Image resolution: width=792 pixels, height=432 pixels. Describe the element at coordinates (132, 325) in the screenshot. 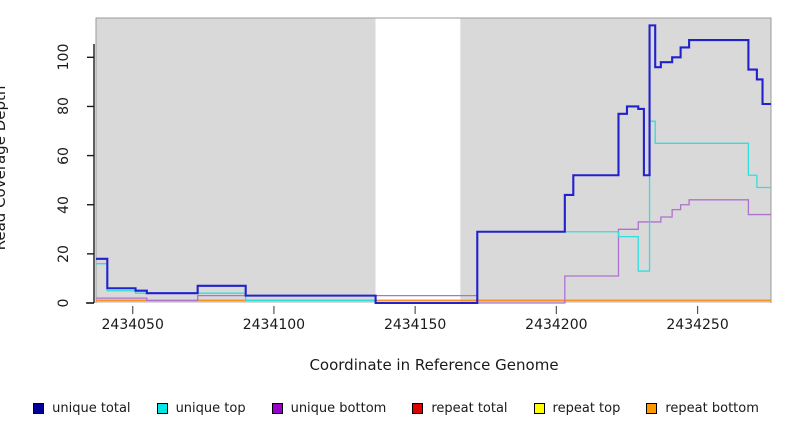

I see `x-tick-label: 2434050` at that location.